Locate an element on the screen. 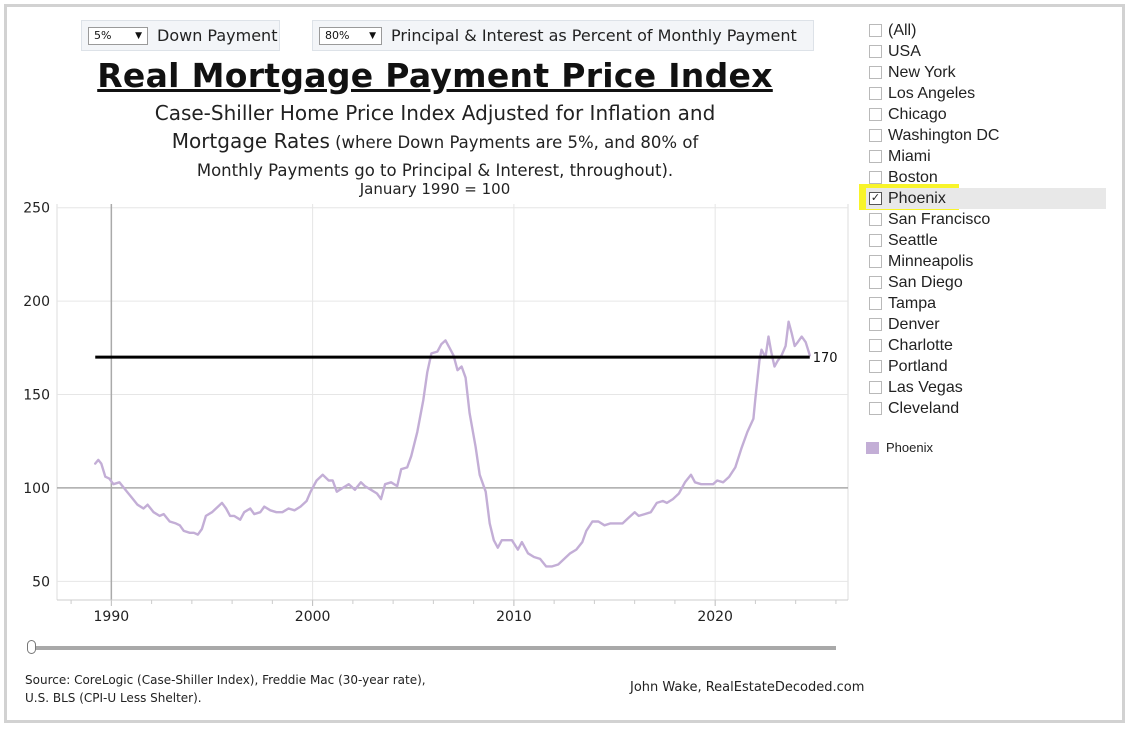  down-payment-value: 5% is located at coordinates (103, 35).